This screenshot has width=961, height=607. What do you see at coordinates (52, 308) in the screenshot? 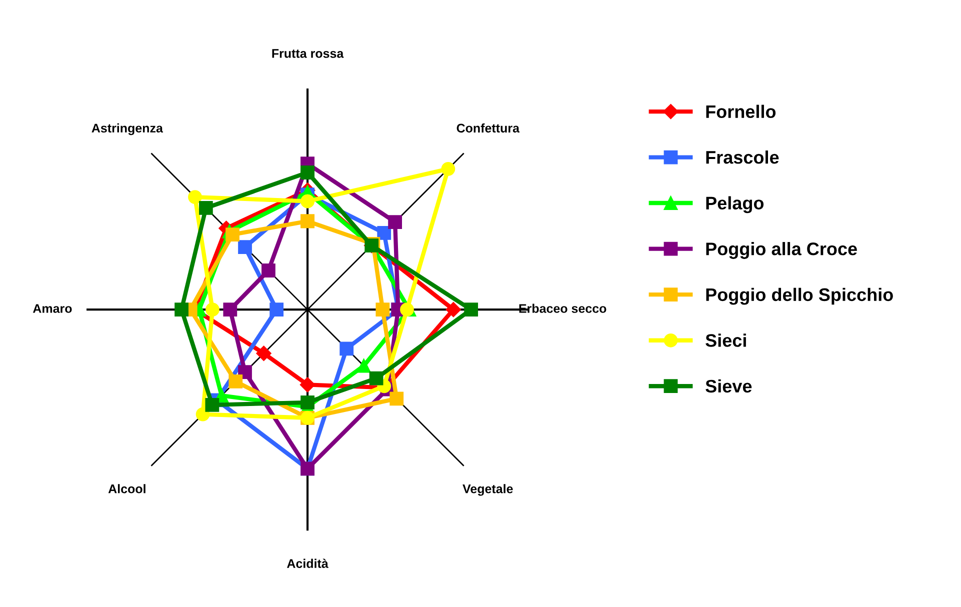
I see `spoke-label: Amaro` at bounding box center [52, 308].